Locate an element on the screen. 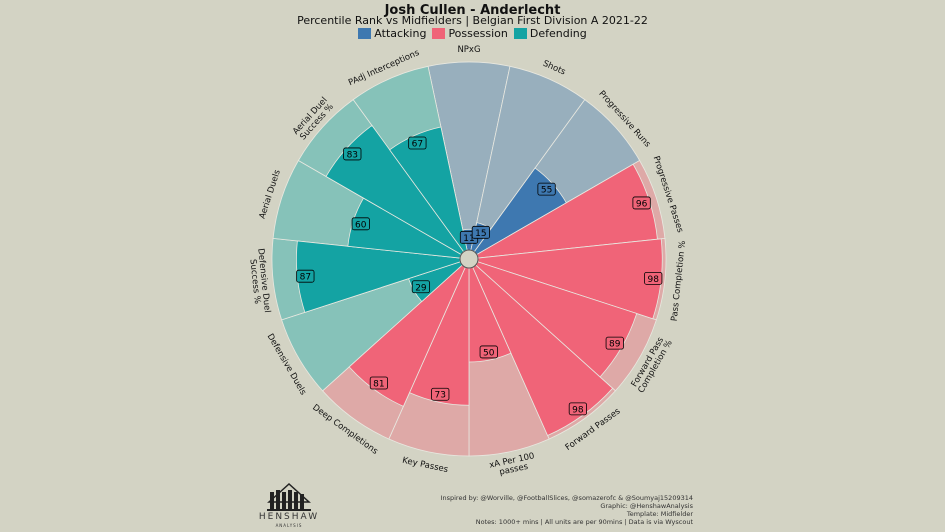 This screenshot has width=945, height=532. value-label: 60 is located at coordinates (361, 225).